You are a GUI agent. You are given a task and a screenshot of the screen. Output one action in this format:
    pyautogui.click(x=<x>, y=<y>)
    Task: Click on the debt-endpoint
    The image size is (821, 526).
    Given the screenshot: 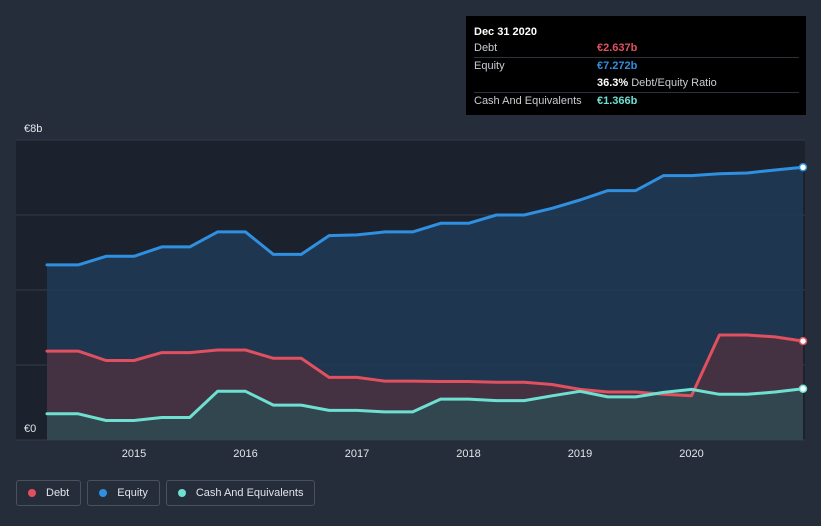 What is the action you would take?
    pyautogui.click(x=803, y=341)
    